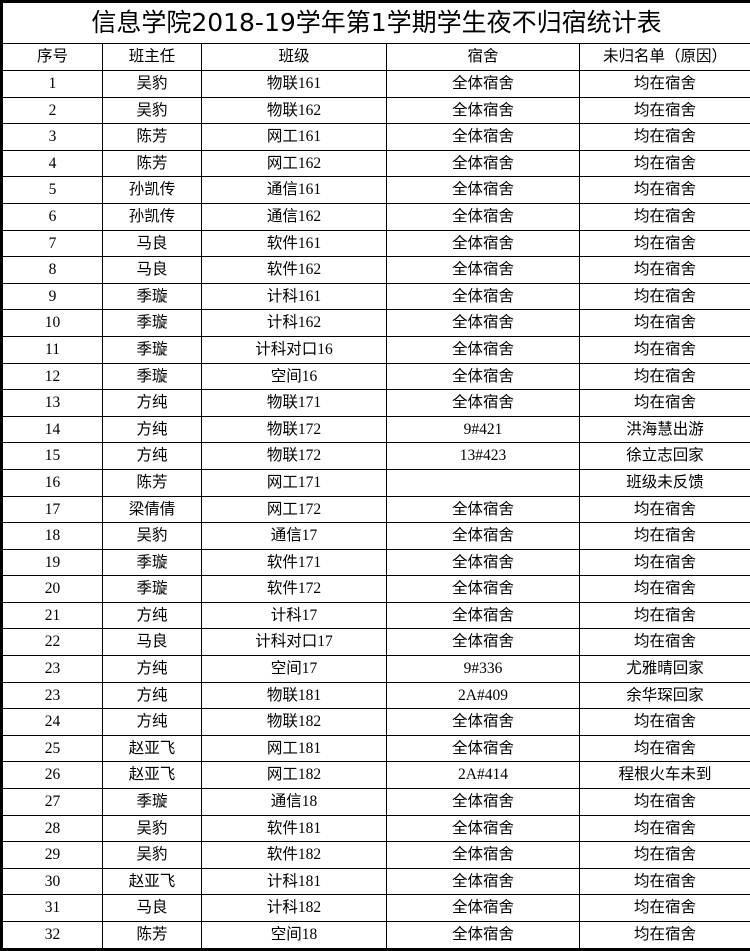  What do you see at coordinates (152, 57) in the screenshot?
I see `column-header-teacher: 班主任` at bounding box center [152, 57].